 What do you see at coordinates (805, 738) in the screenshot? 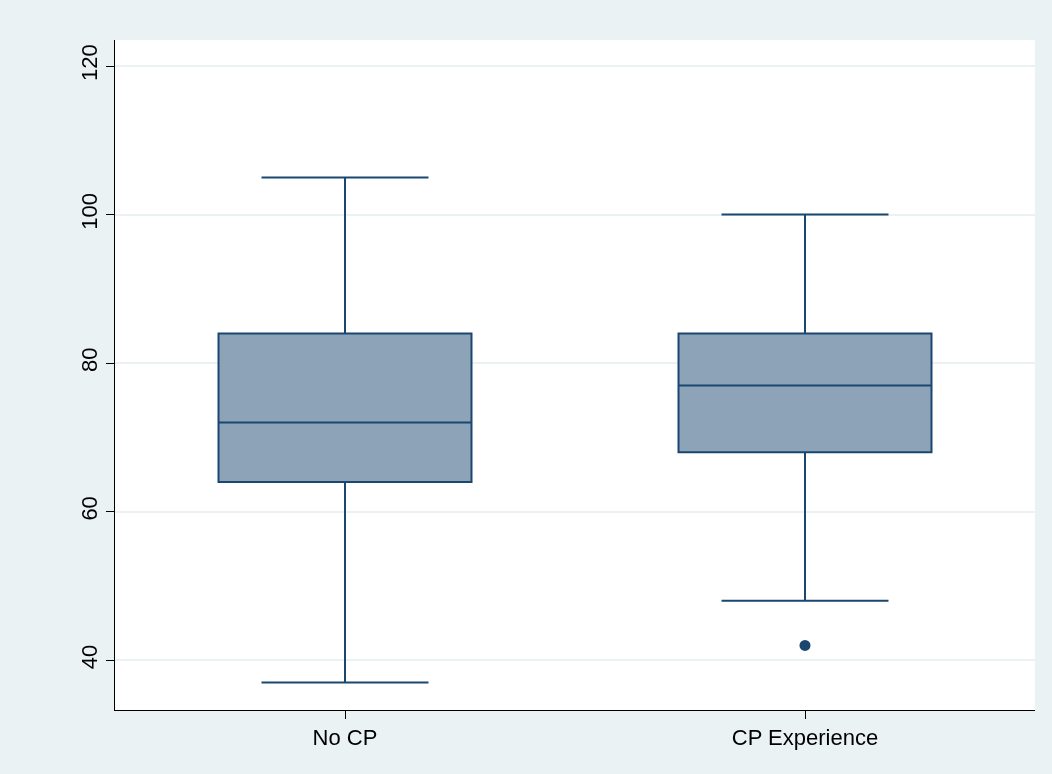
I see `x-tick-label: CP Experience` at bounding box center [805, 738].